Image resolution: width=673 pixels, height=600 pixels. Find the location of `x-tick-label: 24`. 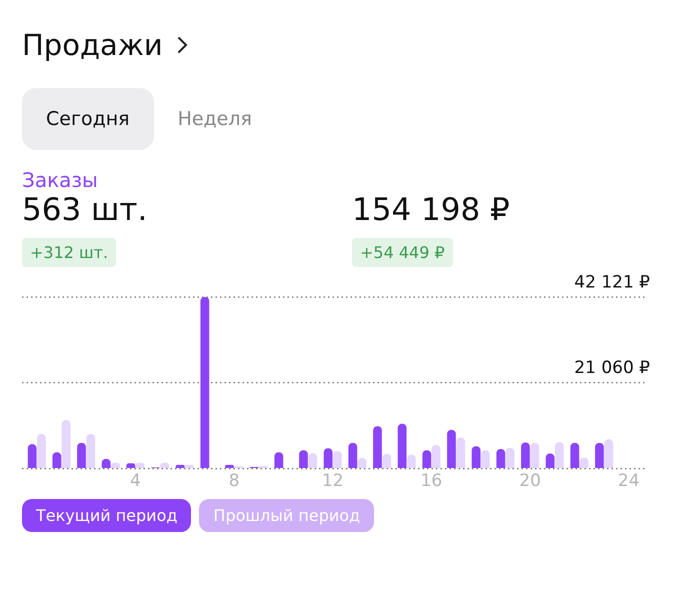

x-tick-label: 24 is located at coordinates (629, 481).